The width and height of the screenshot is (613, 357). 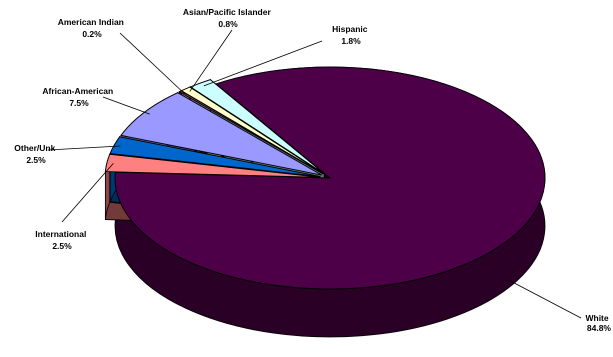 I want to click on slice-international, so click(x=212, y=165).